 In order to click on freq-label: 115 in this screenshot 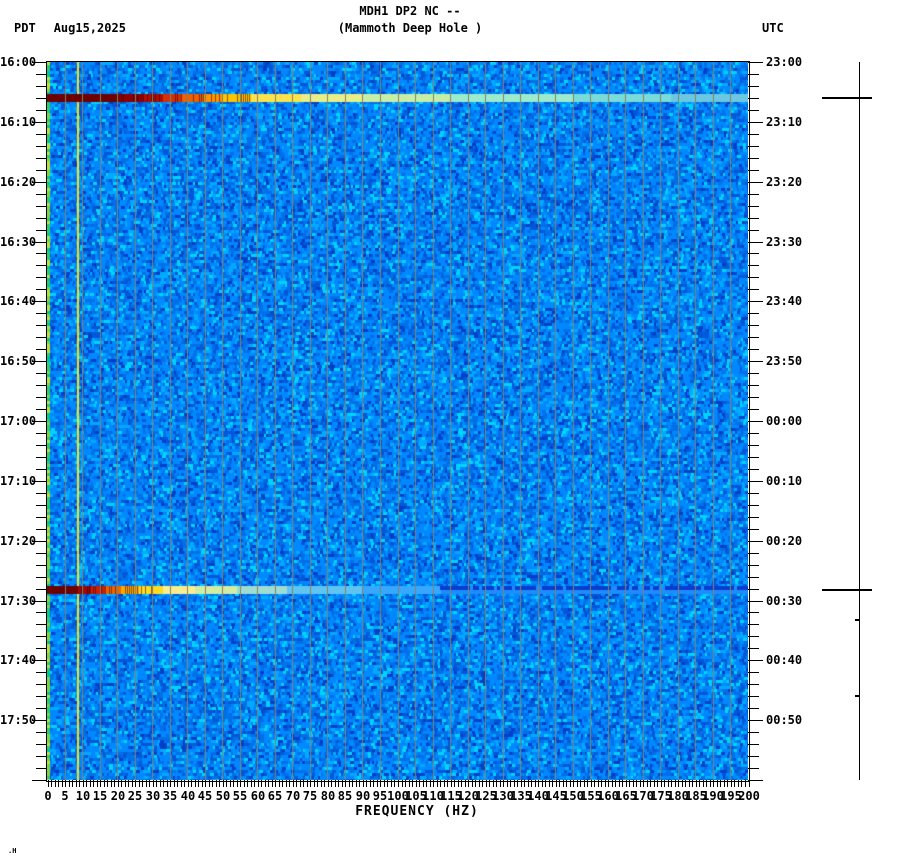, I will do `click(451, 796)`.